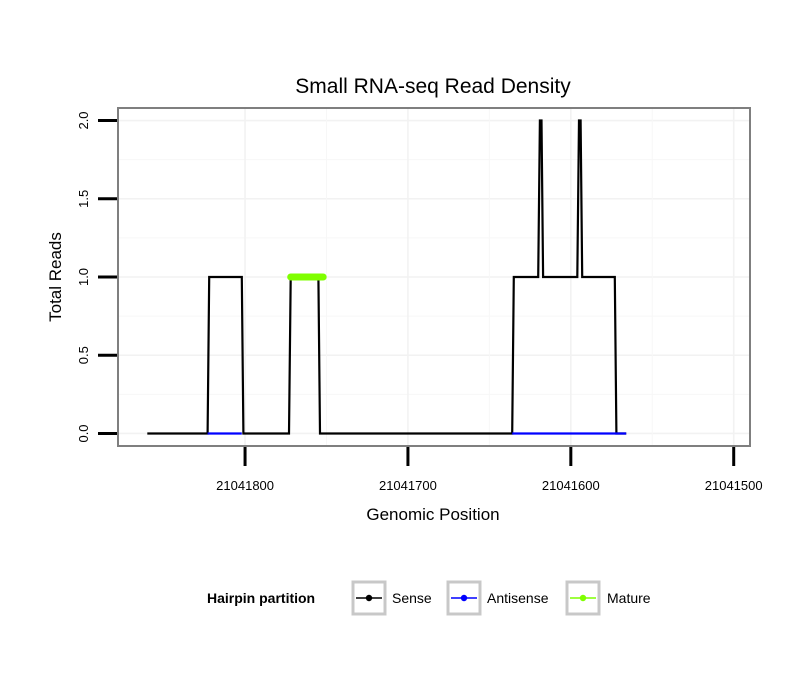 This screenshot has height=690, width=810. I want to click on chart-title: Small RNA-seq Read Density, so click(433, 86).